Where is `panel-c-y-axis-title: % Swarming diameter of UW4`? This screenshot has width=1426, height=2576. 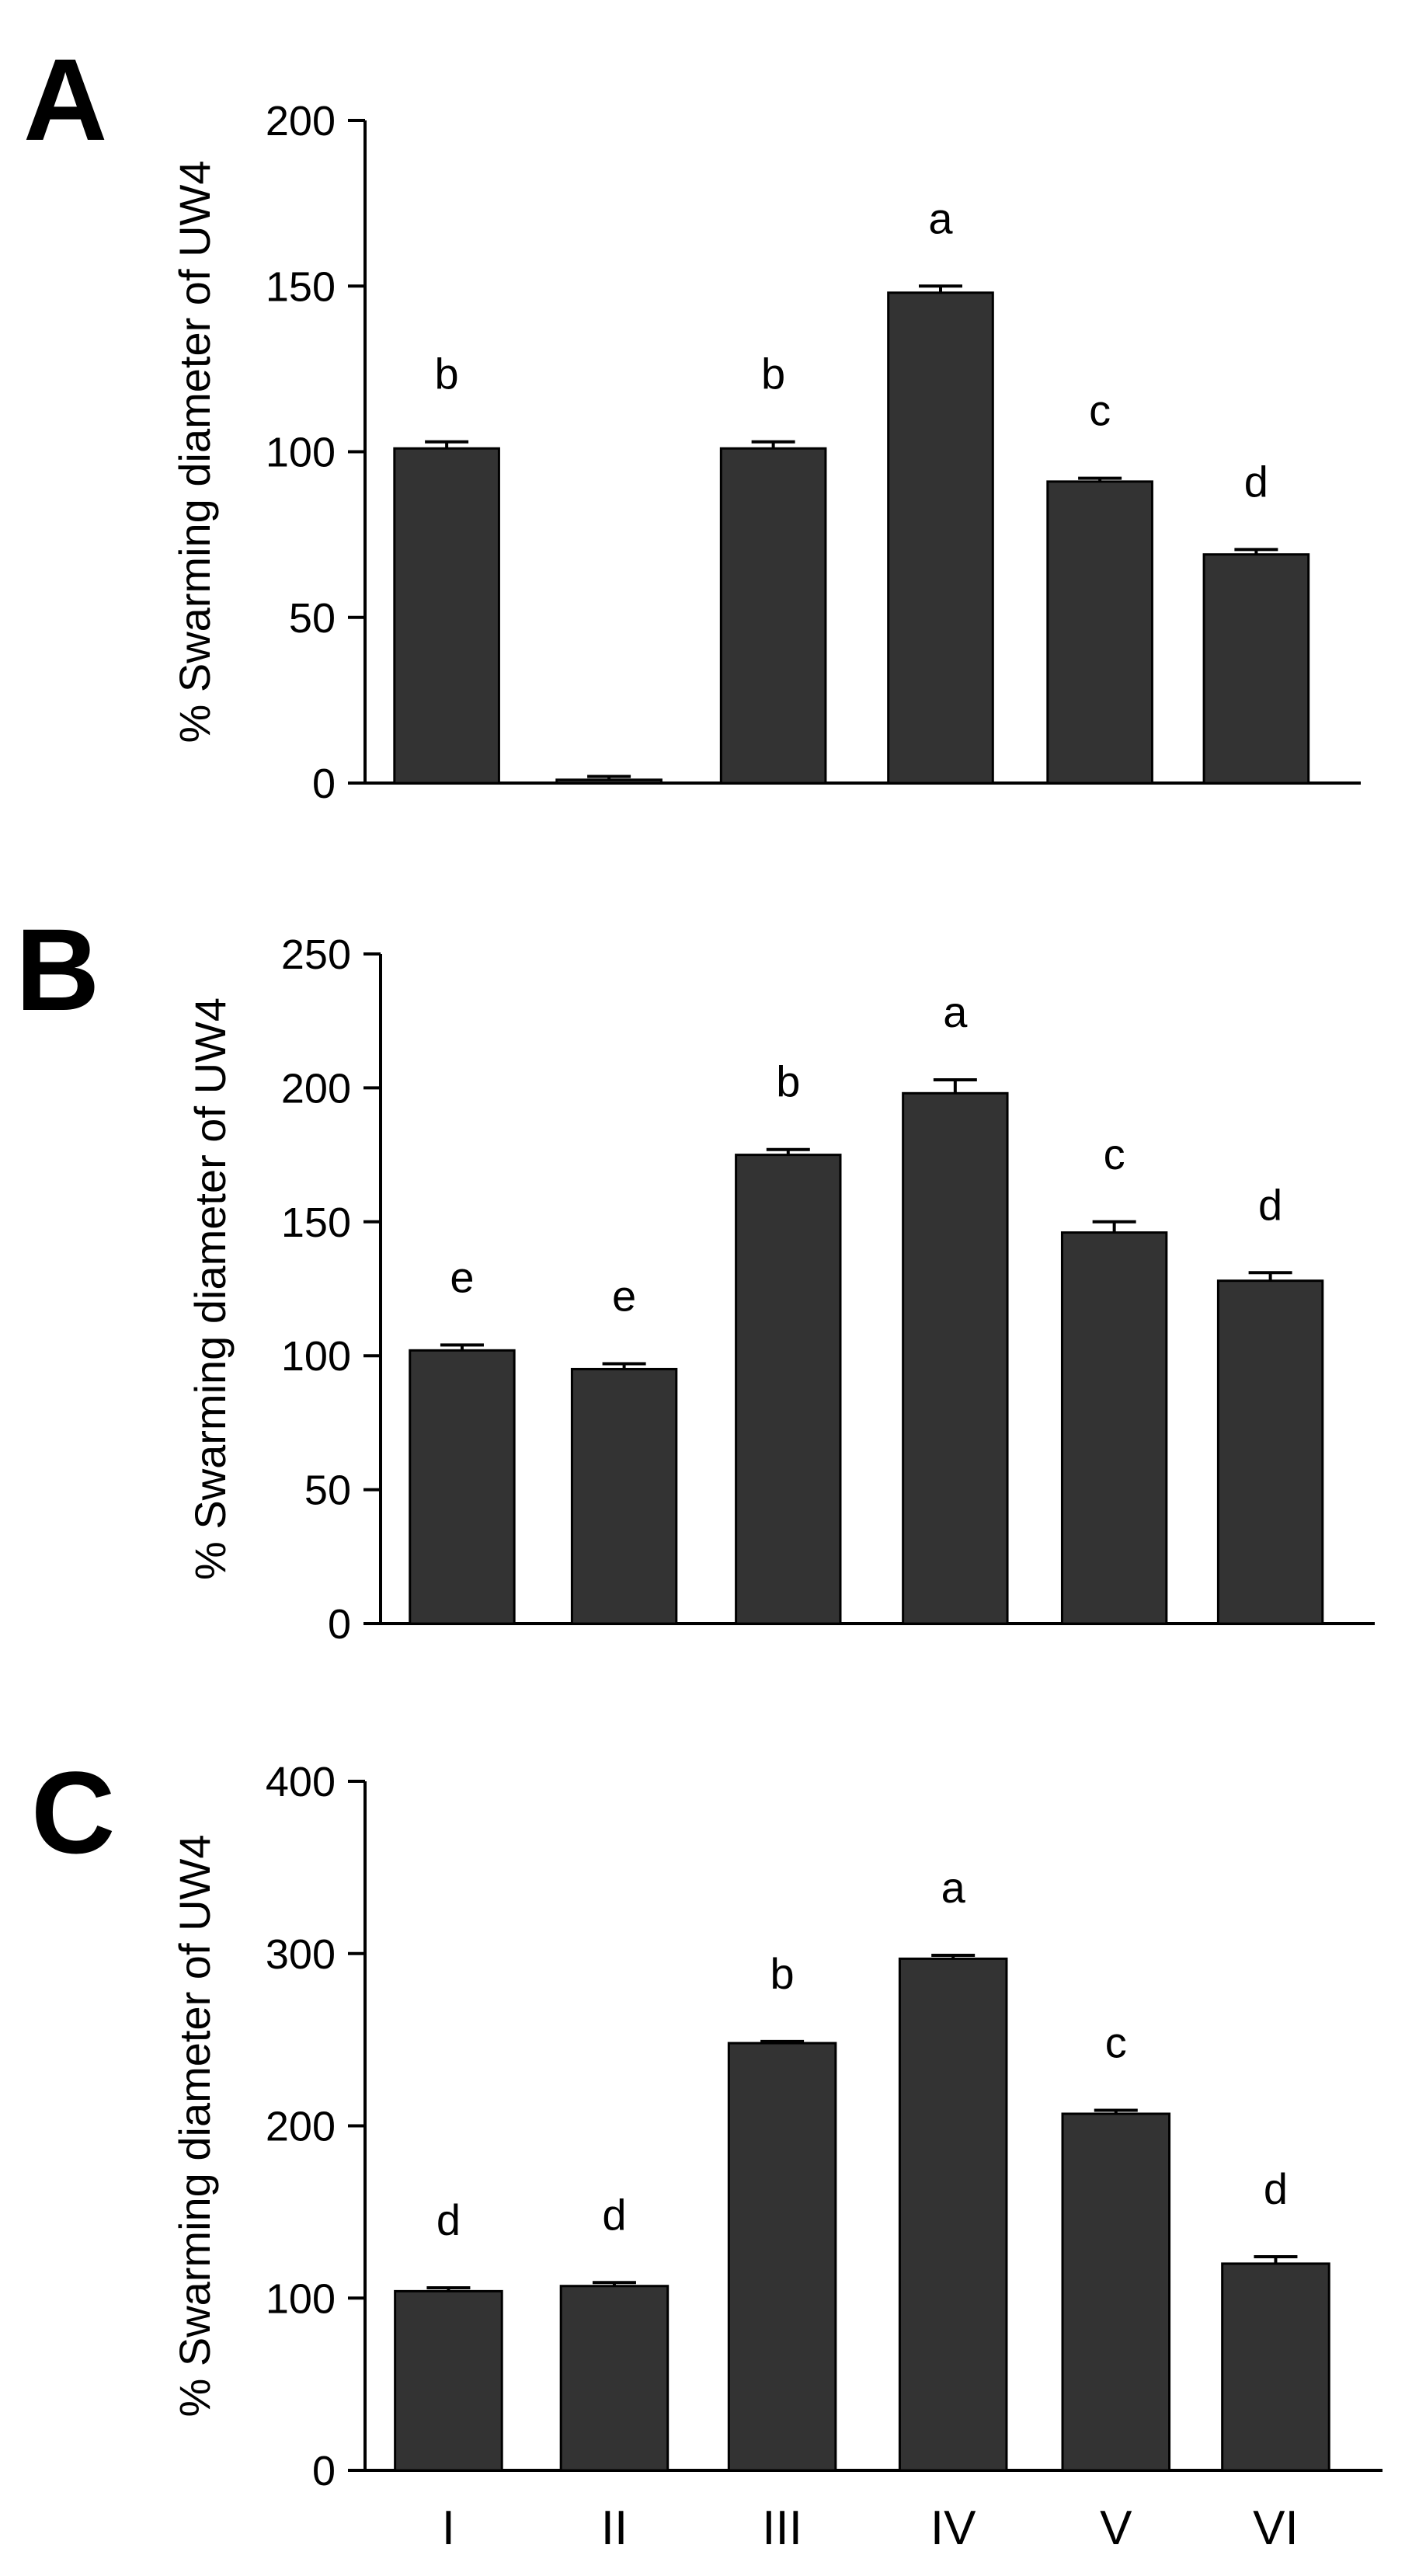 panel-c-y-axis-title: % Swarming diameter of UW4 is located at coordinates (194, 2125).